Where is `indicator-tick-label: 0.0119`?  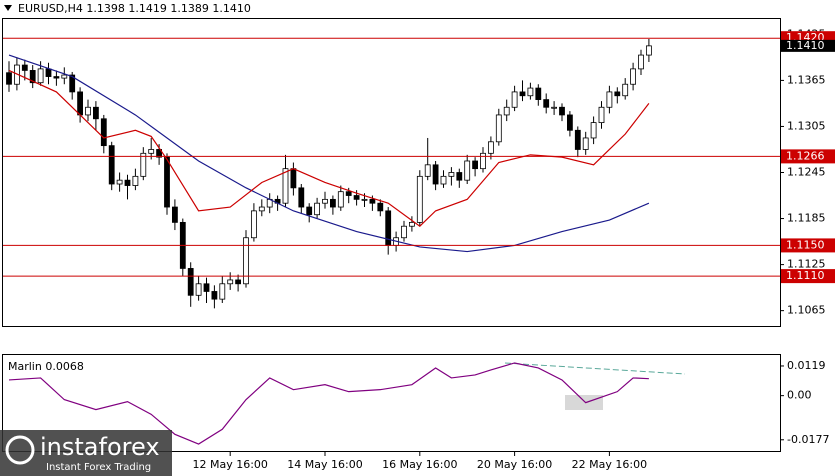
indicator-tick-label: 0.0119 is located at coordinates (806, 365).